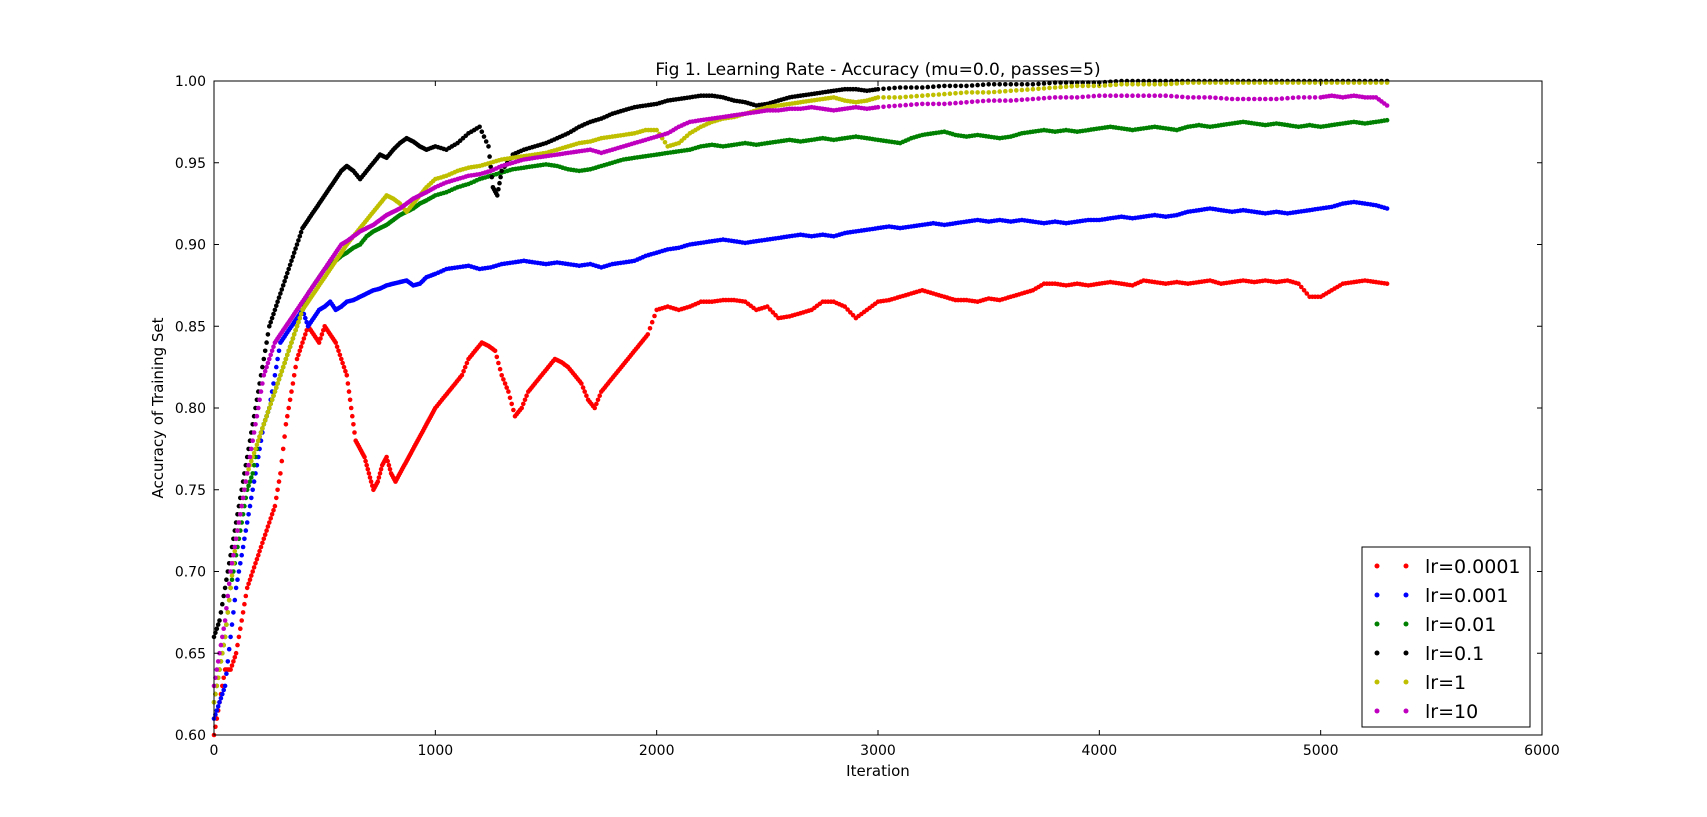  I want to click on legend-entry: lr=1, so click(1420, 683).